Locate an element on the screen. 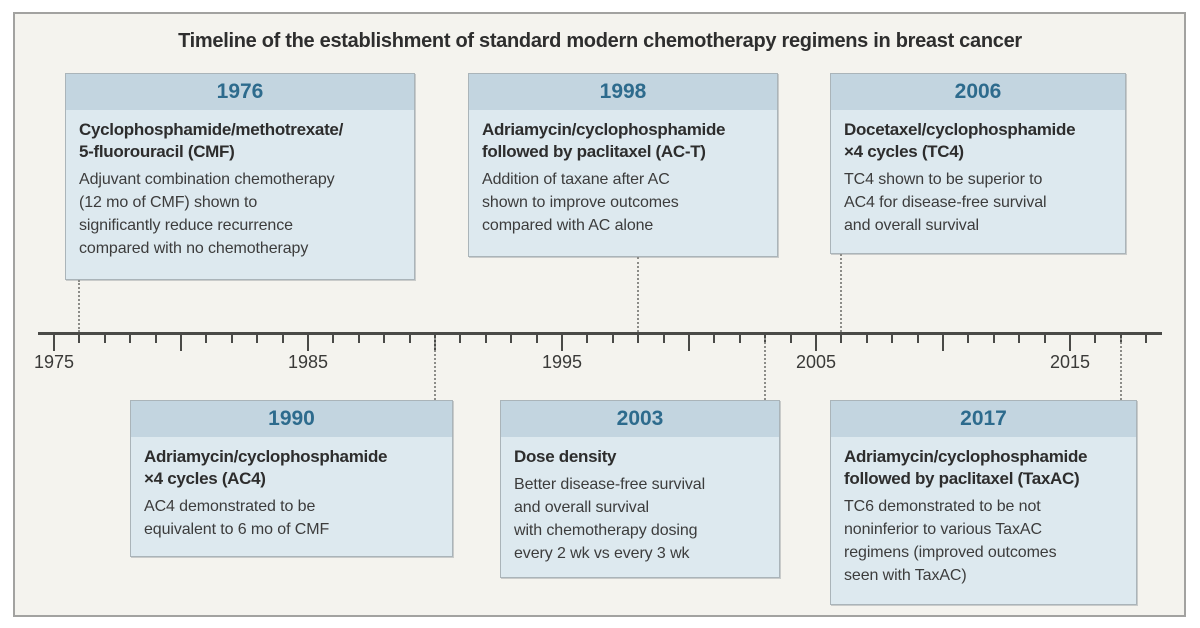 This screenshot has width=1200, height=628. axis-tick-label: 2015 is located at coordinates (1070, 362).